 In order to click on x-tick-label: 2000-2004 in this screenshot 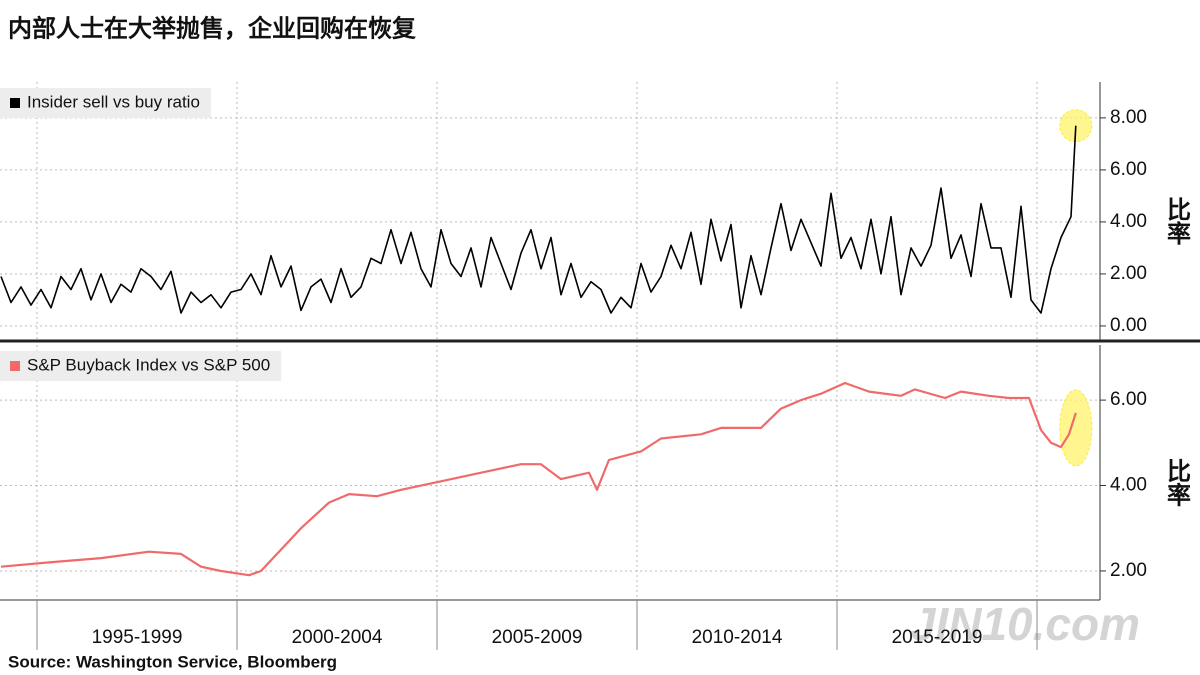, I will do `click(337, 637)`.